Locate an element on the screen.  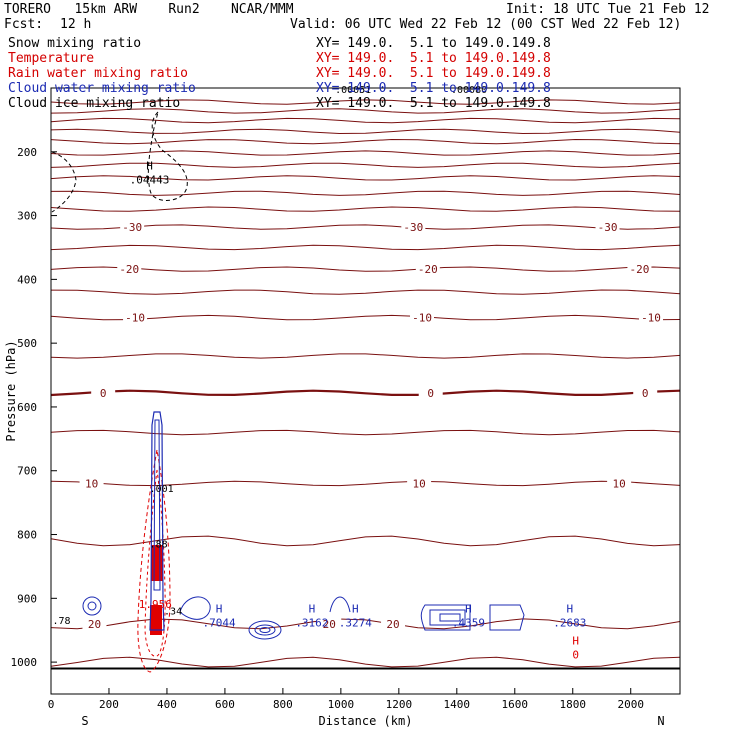
temperature-label: 0 is located at coordinates (645, 393).